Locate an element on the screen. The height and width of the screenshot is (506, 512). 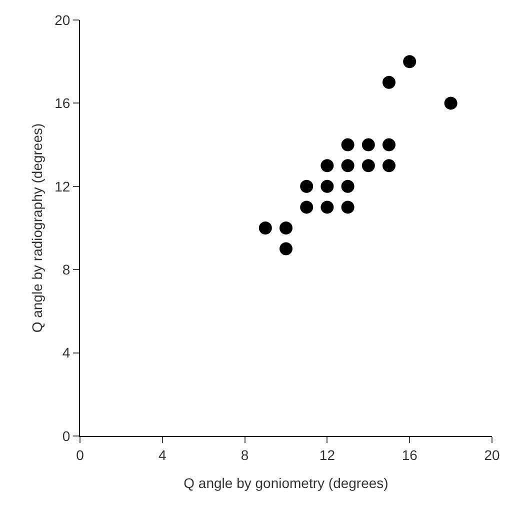
y-tick-label: 4 is located at coordinates (66, 352).